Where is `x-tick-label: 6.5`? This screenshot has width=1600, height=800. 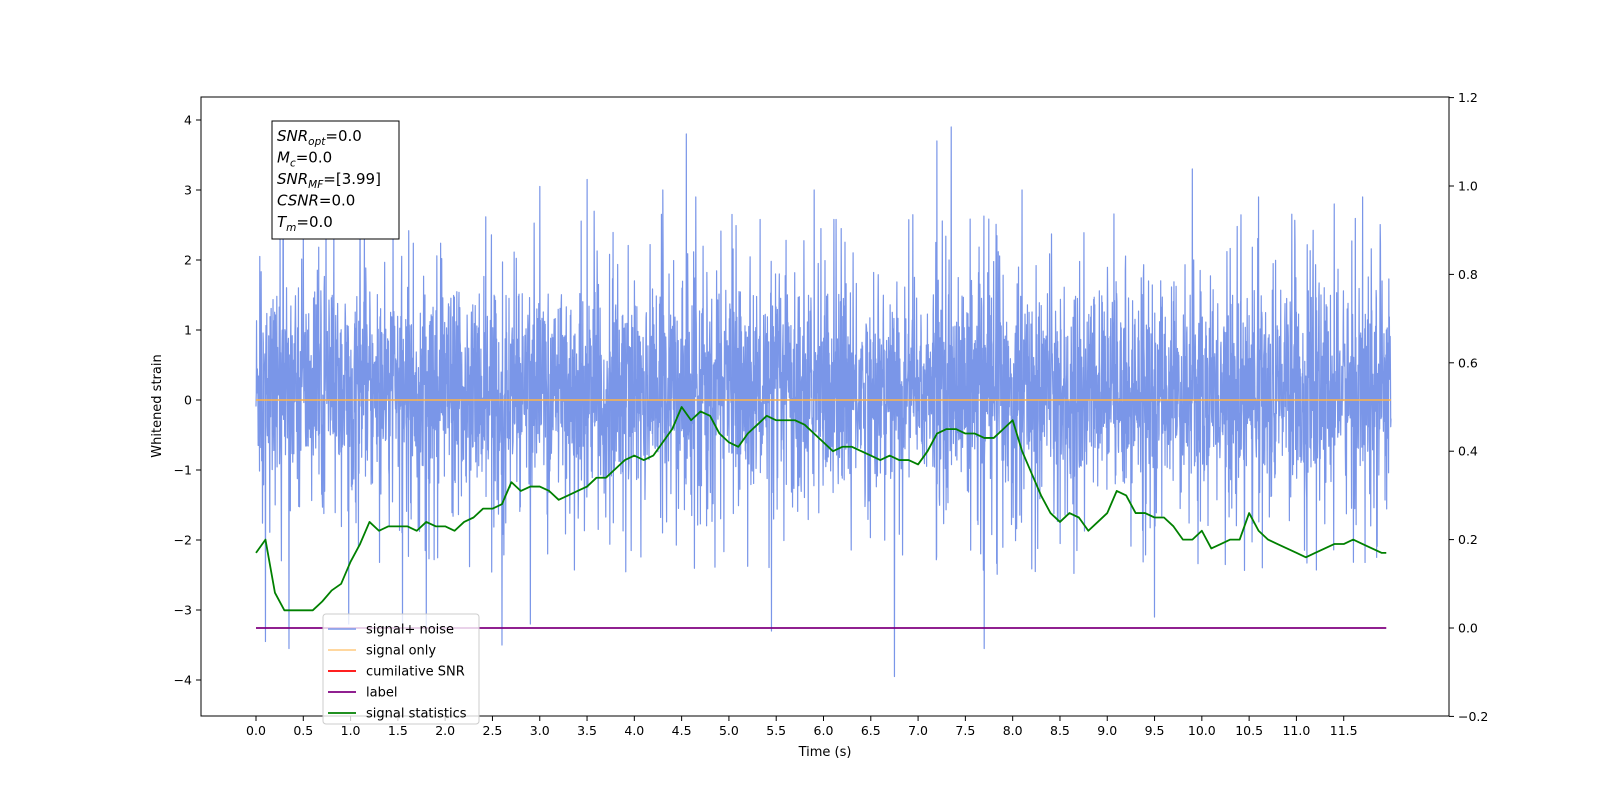 x-tick-label: 6.5 is located at coordinates (871, 730).